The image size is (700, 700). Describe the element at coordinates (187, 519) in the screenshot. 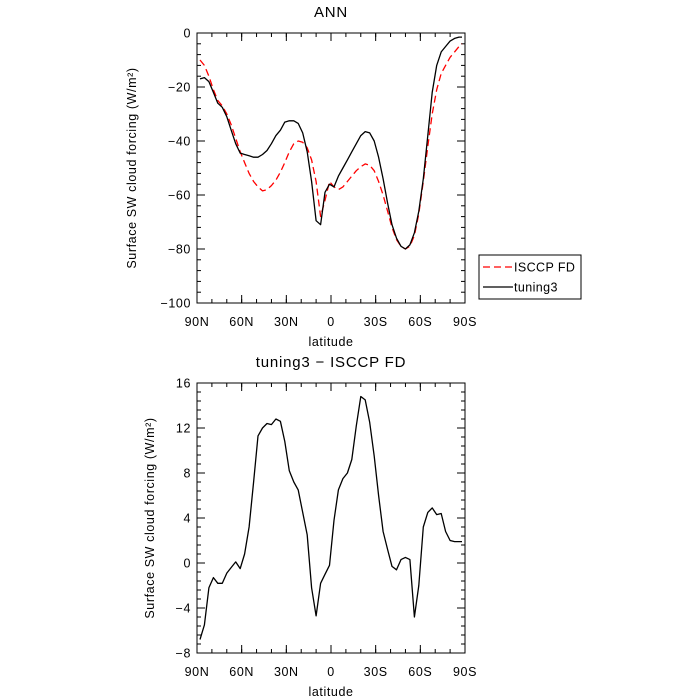

I see `y-tick-label: 4` at that location.